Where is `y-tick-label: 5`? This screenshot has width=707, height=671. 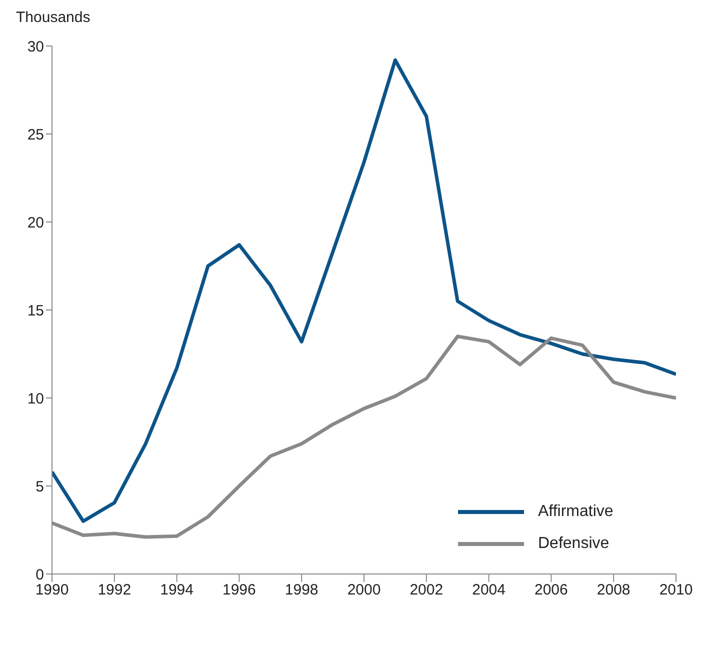 y-tick-label: 5 is located at coordinates (40, 487).